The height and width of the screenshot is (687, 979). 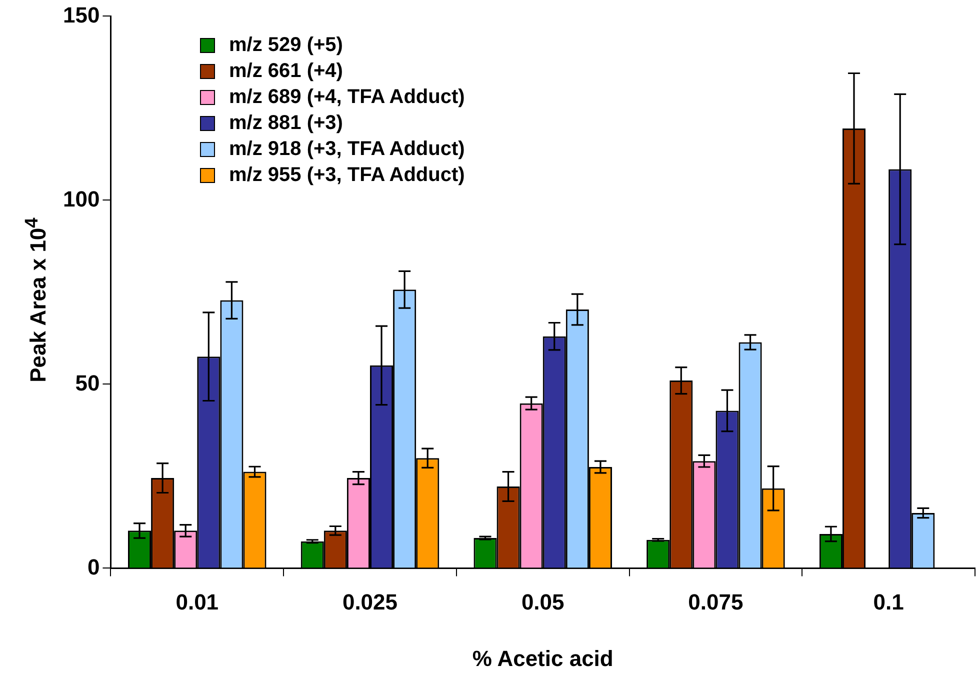 I want to click on y-tick-label: 150, so click(x=81, y=15).